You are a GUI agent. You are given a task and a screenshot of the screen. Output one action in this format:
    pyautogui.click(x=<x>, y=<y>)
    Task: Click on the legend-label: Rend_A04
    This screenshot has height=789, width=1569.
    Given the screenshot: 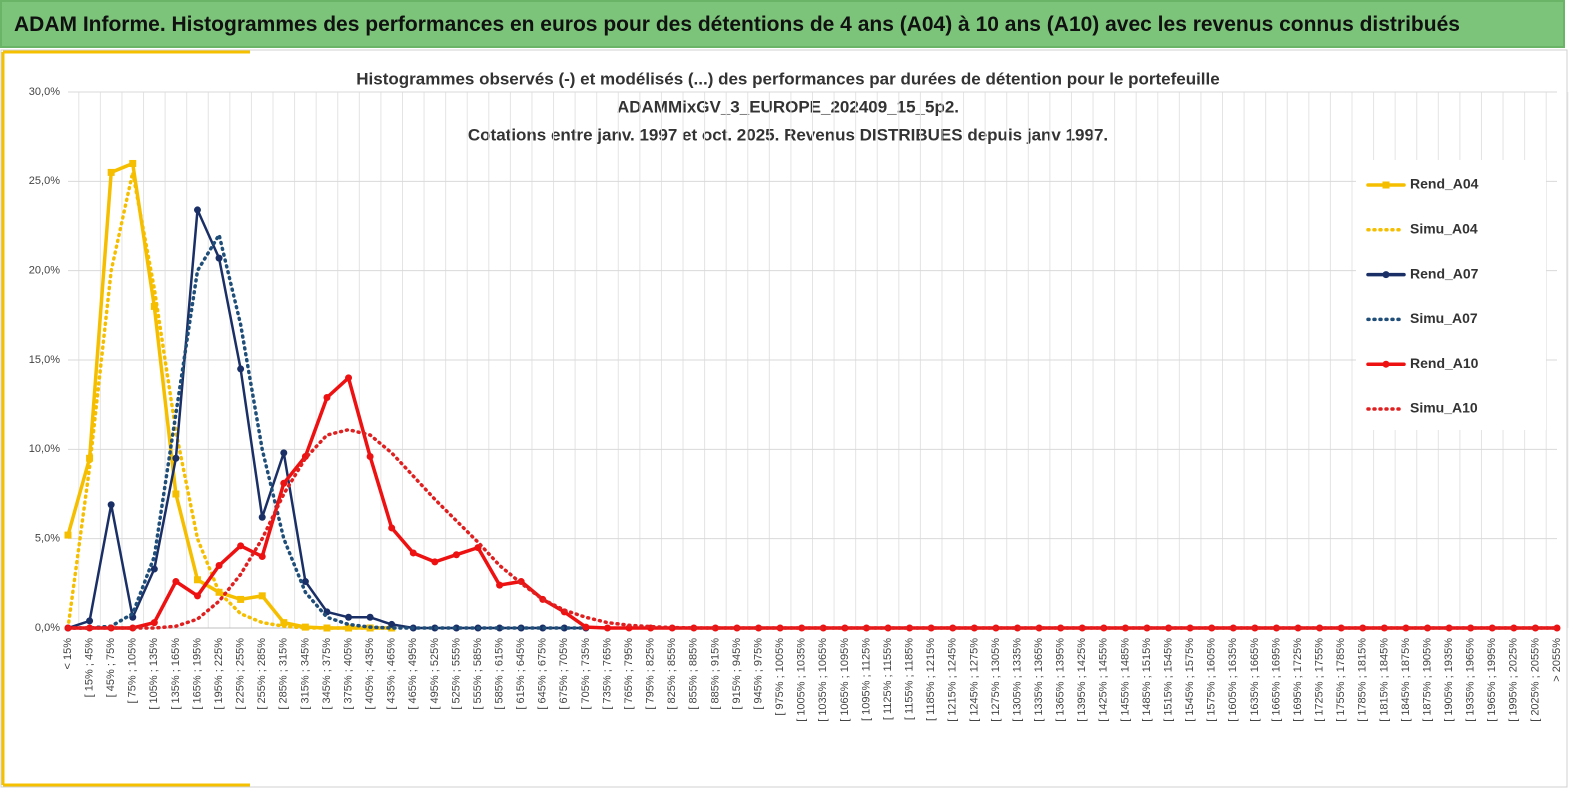 What is the action you would take?
    pyautogui.click(x=1444, y=184)
    